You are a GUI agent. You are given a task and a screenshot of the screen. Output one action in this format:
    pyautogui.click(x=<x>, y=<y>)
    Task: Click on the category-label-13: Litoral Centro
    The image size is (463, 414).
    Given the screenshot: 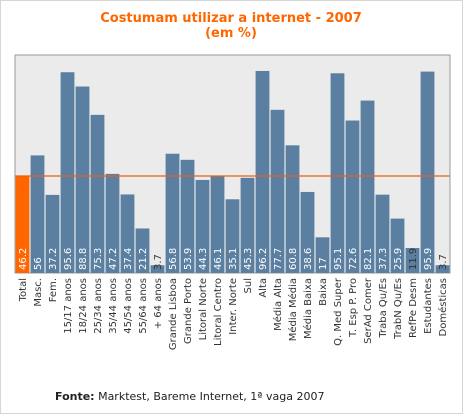 What is the action you would take?
    pyautogui.click(x=218, y=312)
    